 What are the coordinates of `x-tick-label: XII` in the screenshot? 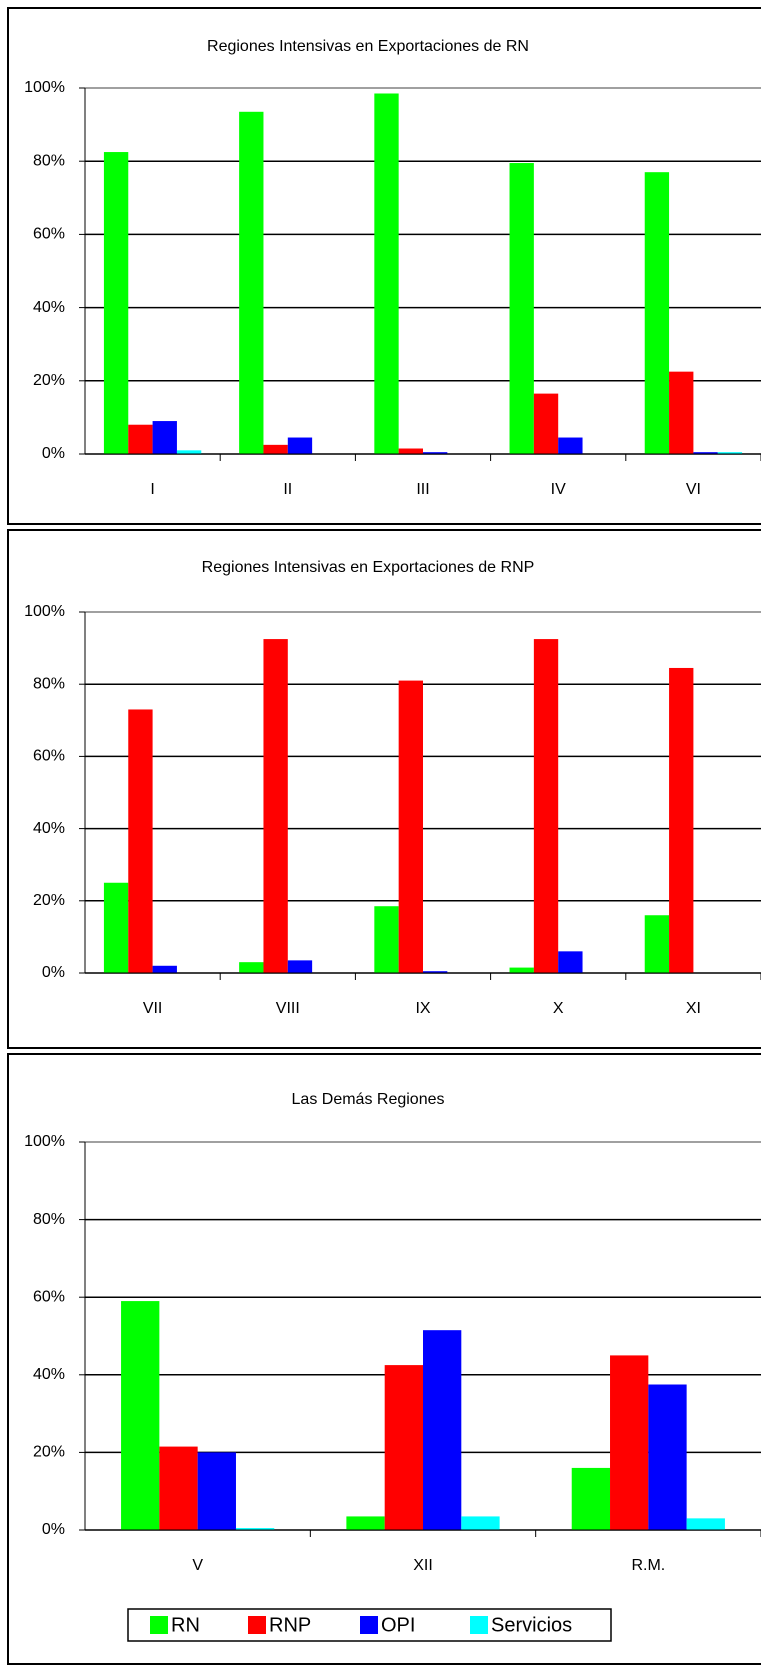 It's located at (423, 1565).